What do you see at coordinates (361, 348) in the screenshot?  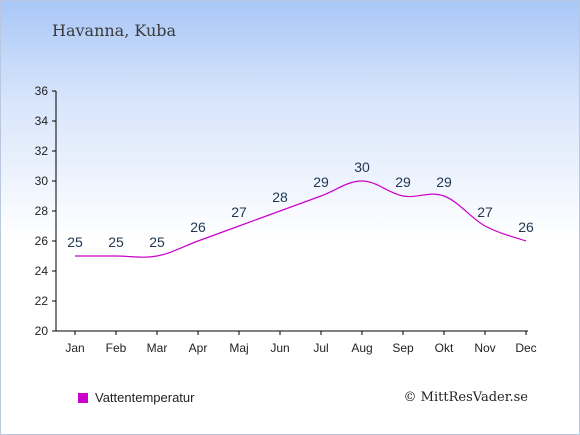 I see `x-tick-label: Aug` at bounding box center [361, 348].